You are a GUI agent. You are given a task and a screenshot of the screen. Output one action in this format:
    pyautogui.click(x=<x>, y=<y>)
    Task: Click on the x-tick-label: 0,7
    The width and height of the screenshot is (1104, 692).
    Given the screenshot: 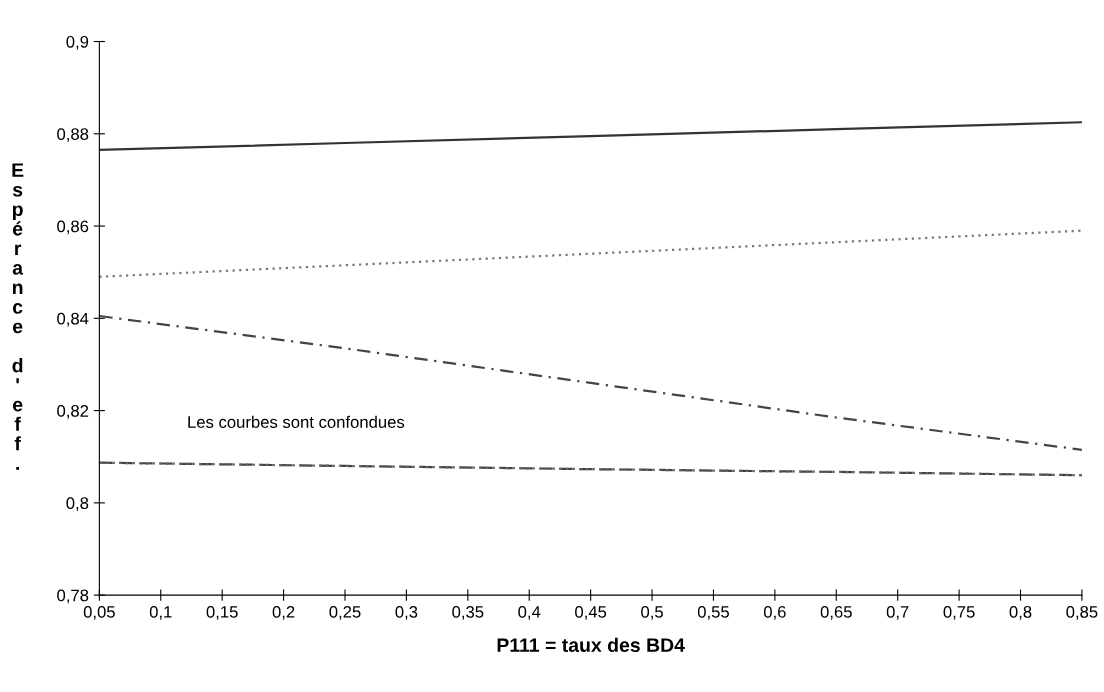 What is the action you would take?
    pyautogui.click(x=897, y=612)
    